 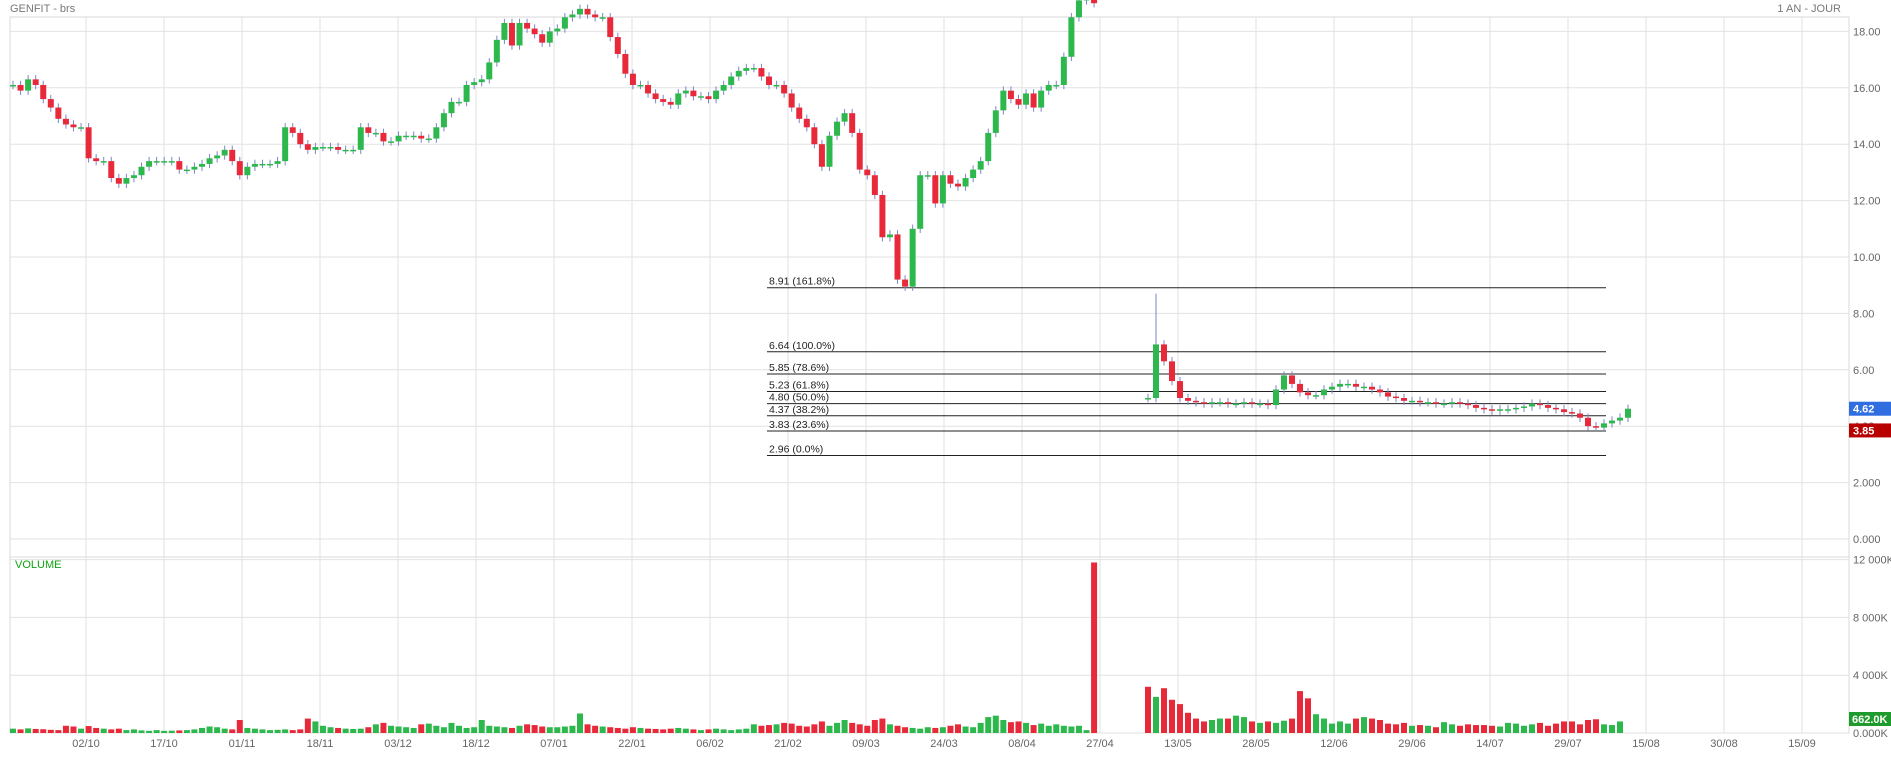 What do you see at coordinates (1809, 9) in the screenshot?
I see `period-label: 1 AN - JOUR` at bounding box center [1809, 9].